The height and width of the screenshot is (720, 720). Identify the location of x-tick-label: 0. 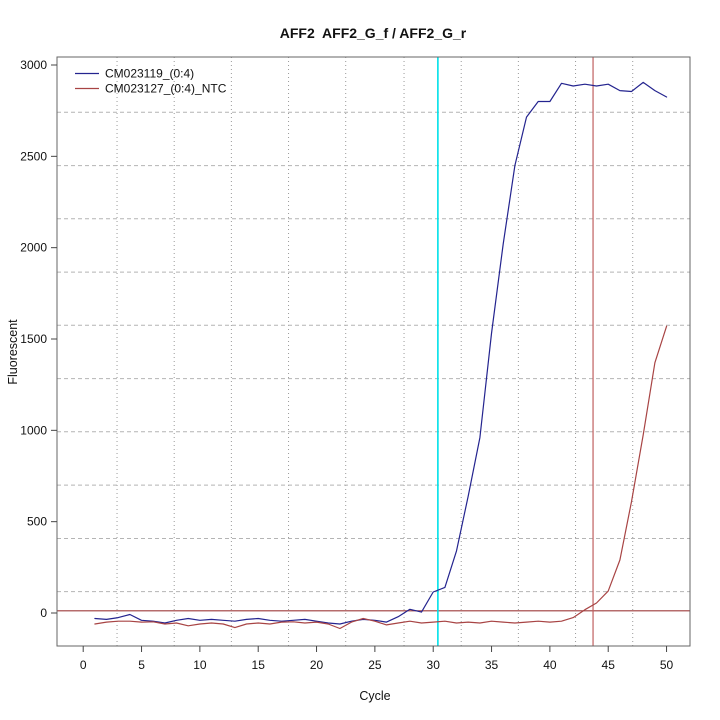
(83, 665).